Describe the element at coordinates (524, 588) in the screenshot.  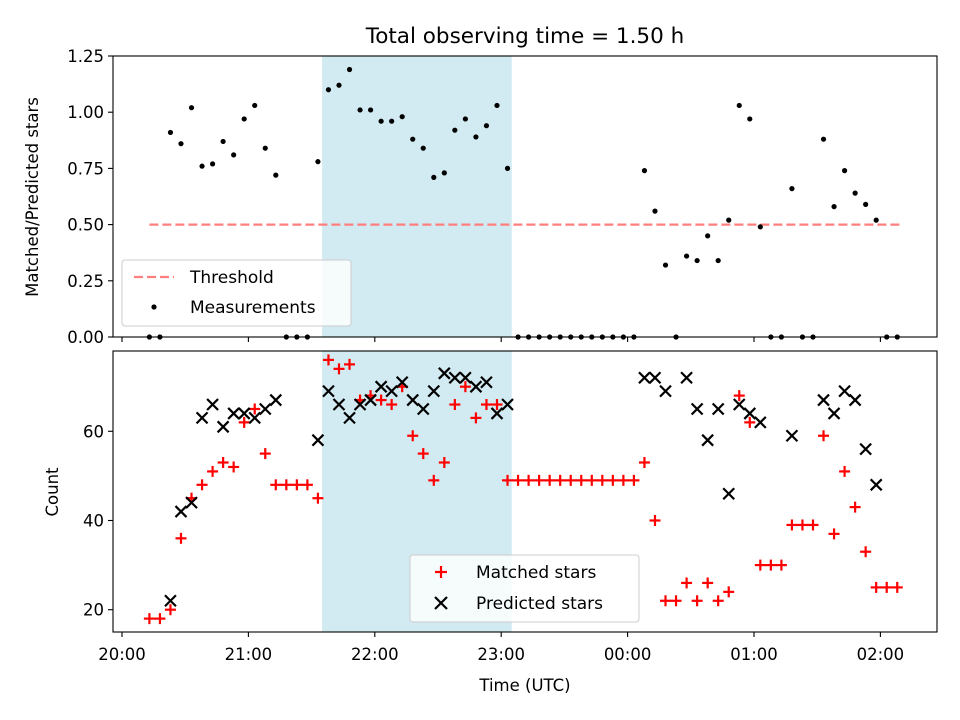
I see `count-legend-box` at that location.